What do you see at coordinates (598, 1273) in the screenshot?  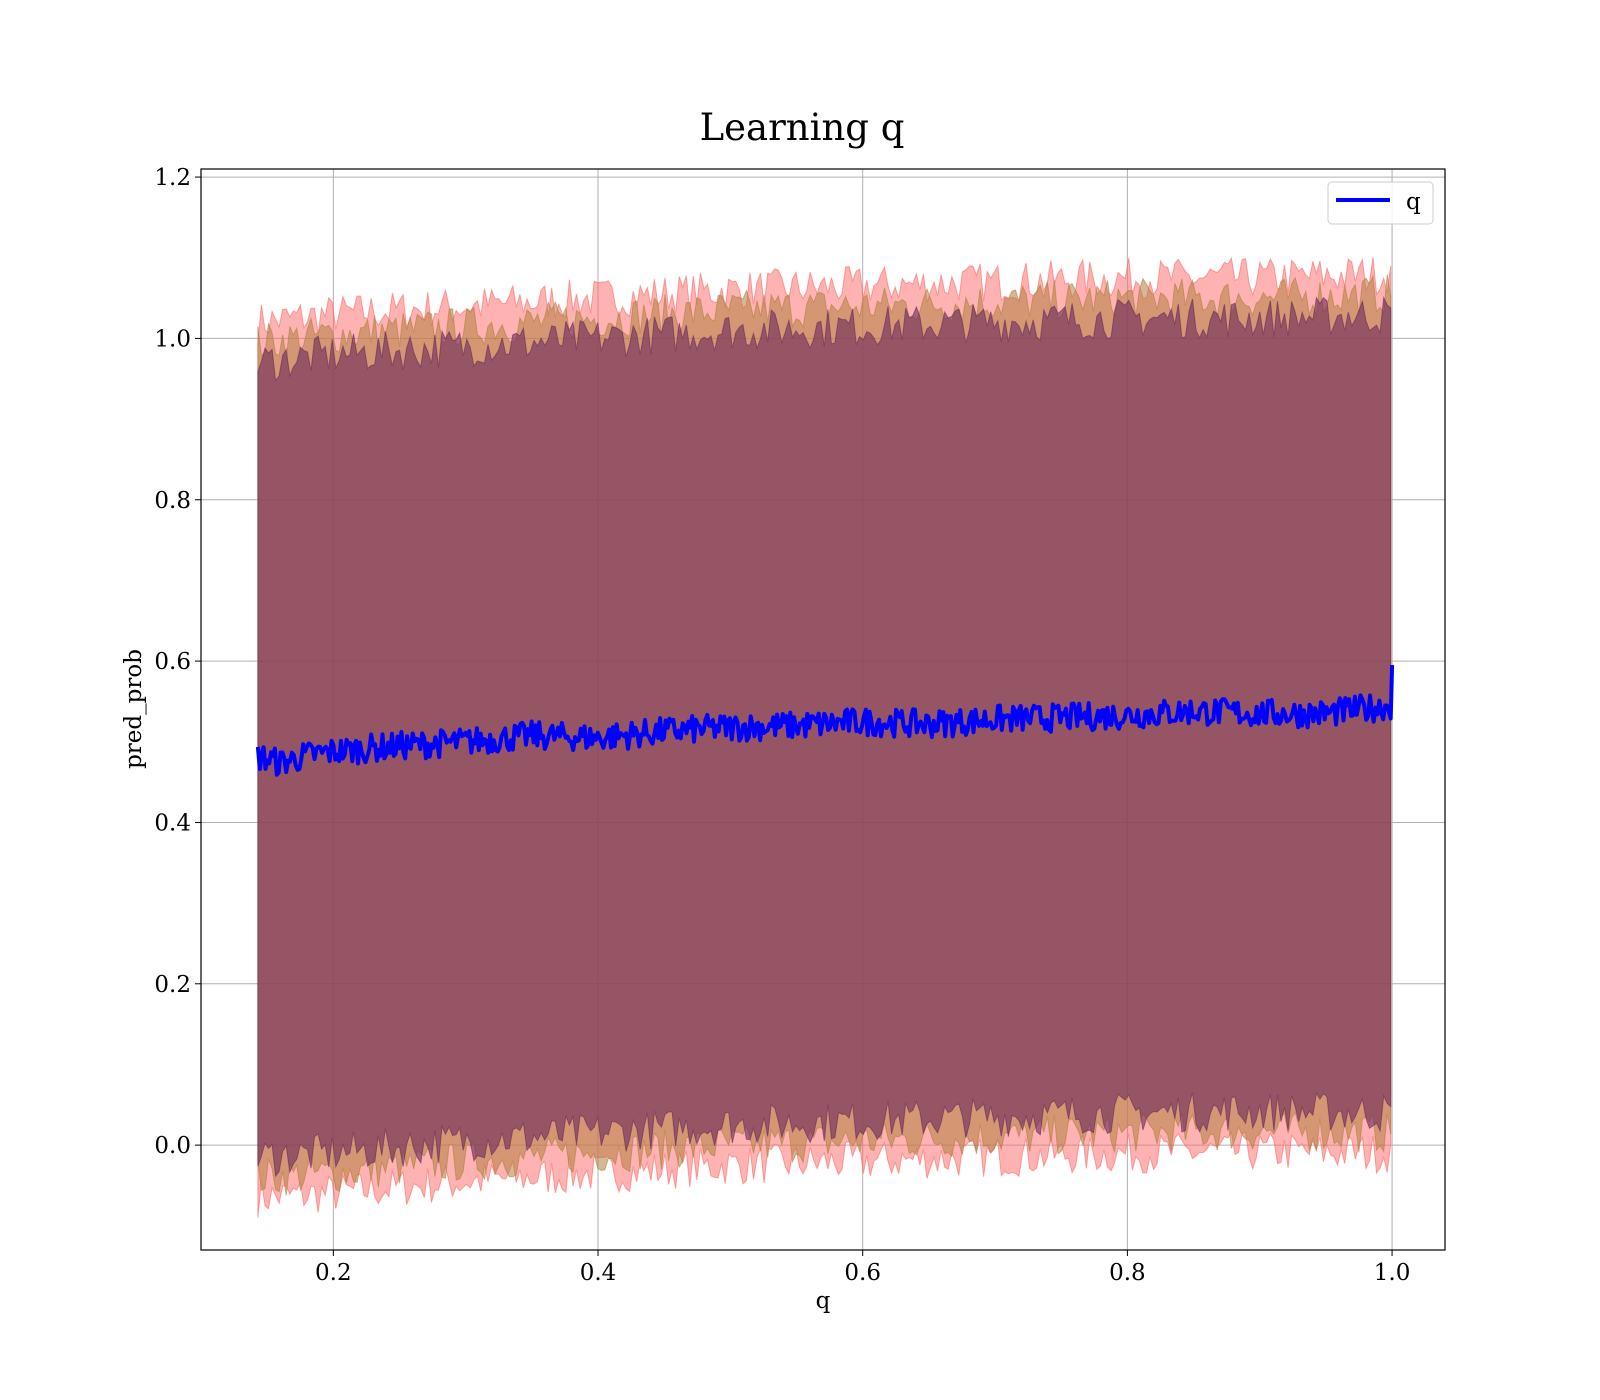 I see `x-tick-label: 0.4` at bounding box center [598, 1273].